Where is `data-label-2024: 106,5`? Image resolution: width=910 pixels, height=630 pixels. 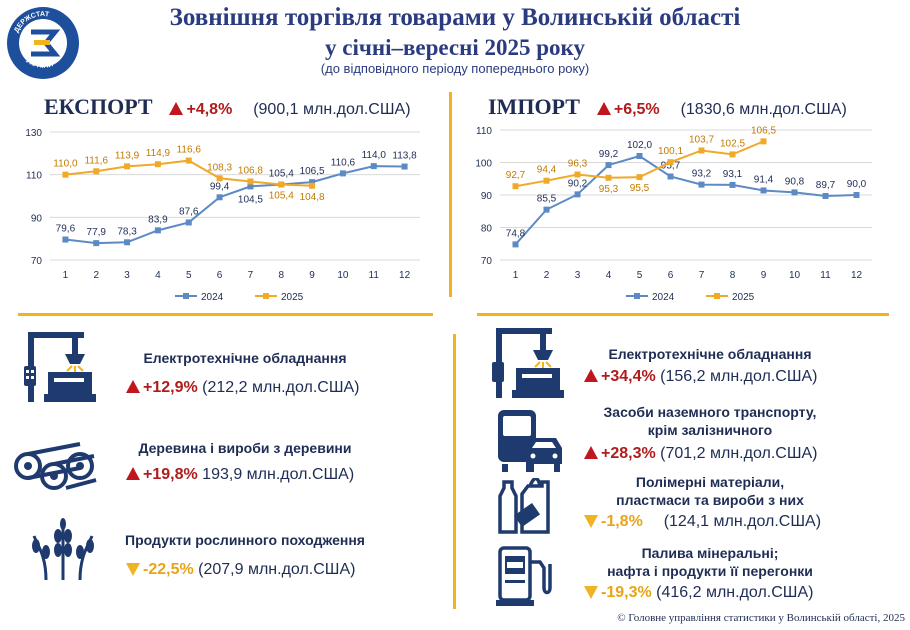 data-label-2024: 106,5 is located at coordinates (312, 171).